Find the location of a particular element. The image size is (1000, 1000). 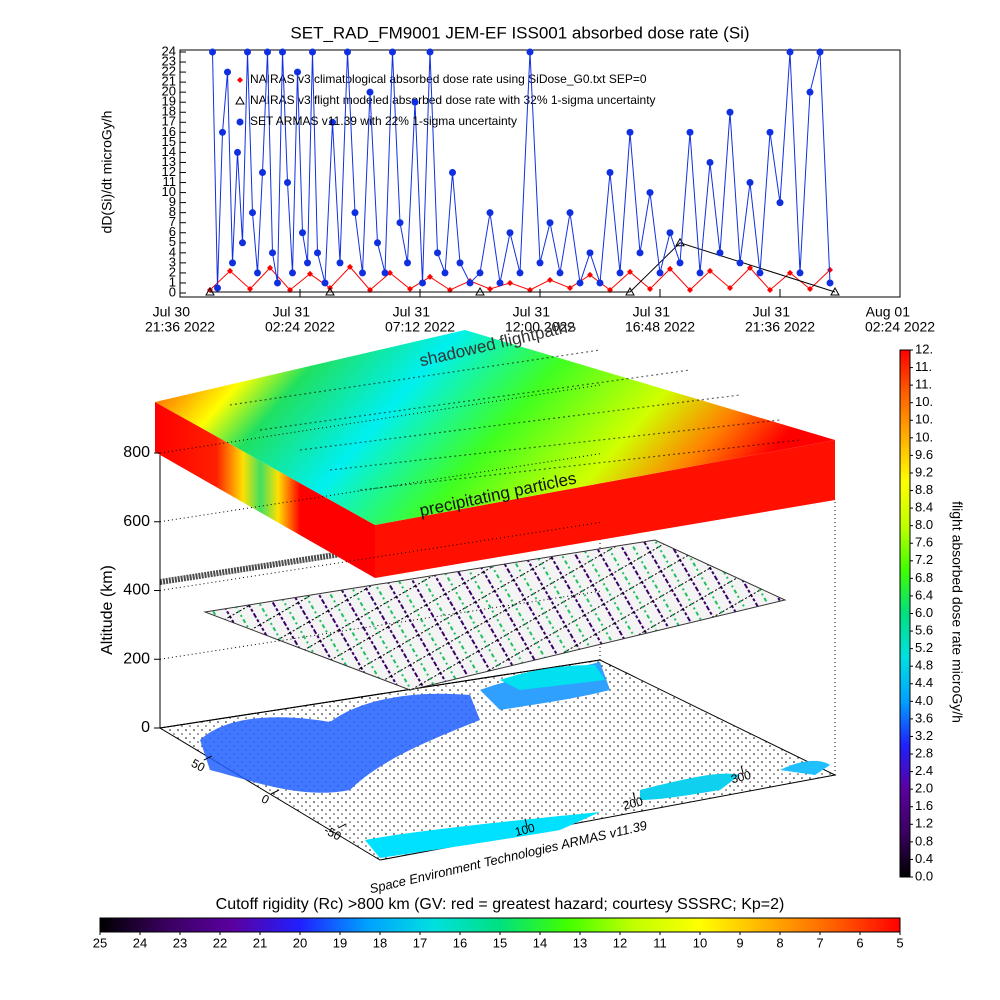

colorbar-tick-label: 7.6 is located at coordinates (924, 542).